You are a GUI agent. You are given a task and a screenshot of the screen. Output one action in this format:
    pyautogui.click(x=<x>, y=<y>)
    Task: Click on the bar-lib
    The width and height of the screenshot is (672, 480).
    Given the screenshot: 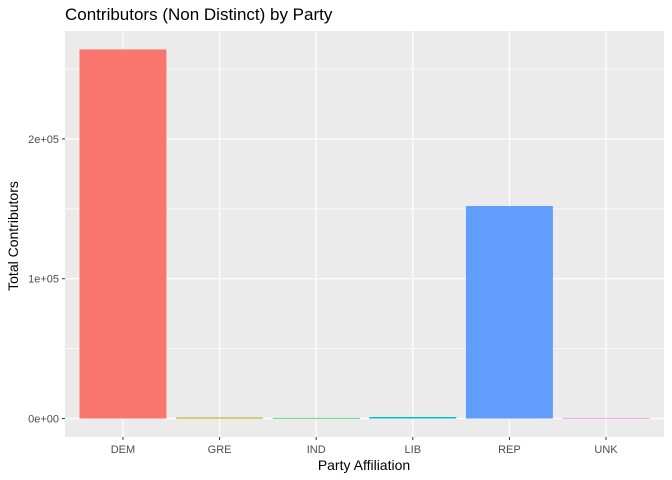 What is the action you would take?
    pyautogui.click(x=413, y=418)
    